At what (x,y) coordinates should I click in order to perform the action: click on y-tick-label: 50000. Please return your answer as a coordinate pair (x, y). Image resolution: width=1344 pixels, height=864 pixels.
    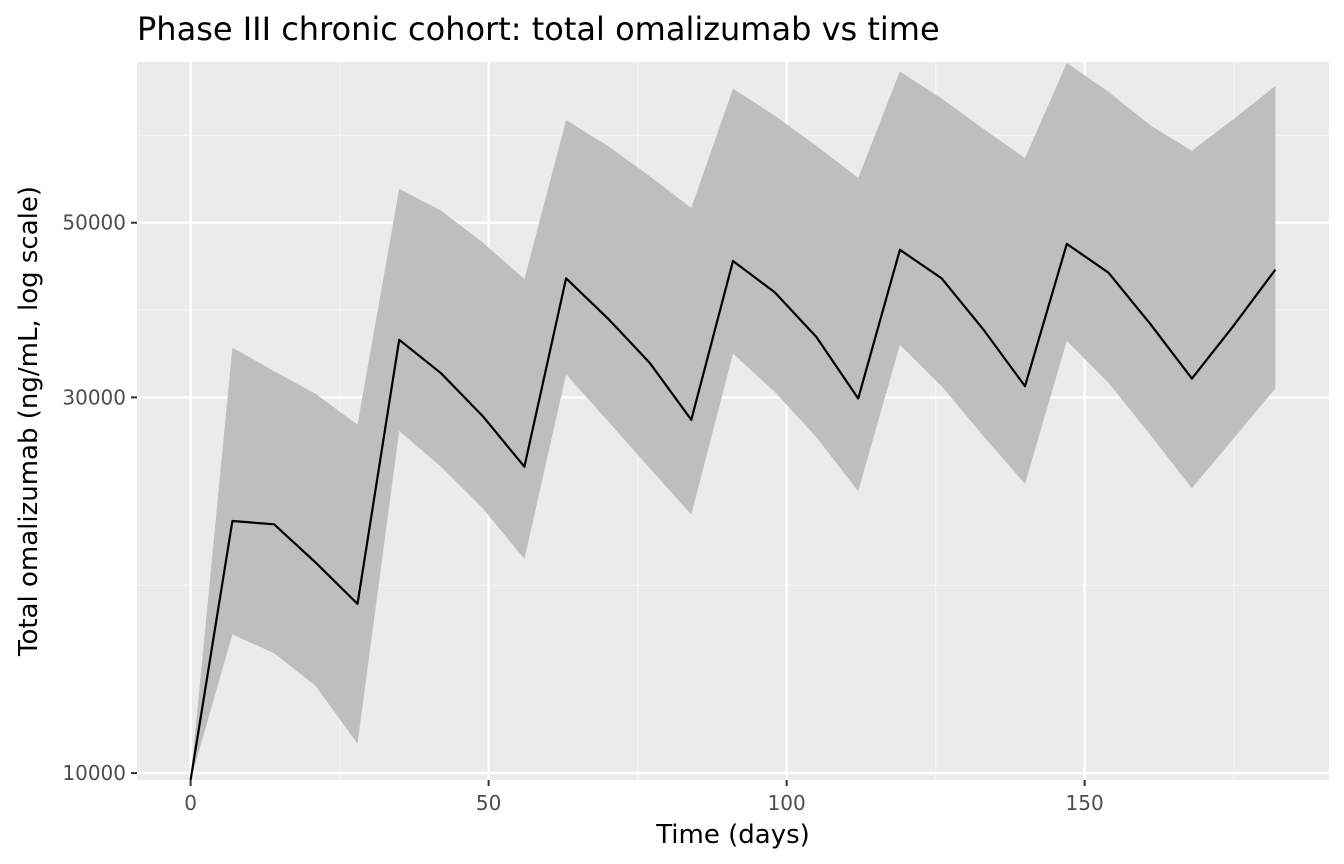
    Looking at the image, I should click on (94, 223).